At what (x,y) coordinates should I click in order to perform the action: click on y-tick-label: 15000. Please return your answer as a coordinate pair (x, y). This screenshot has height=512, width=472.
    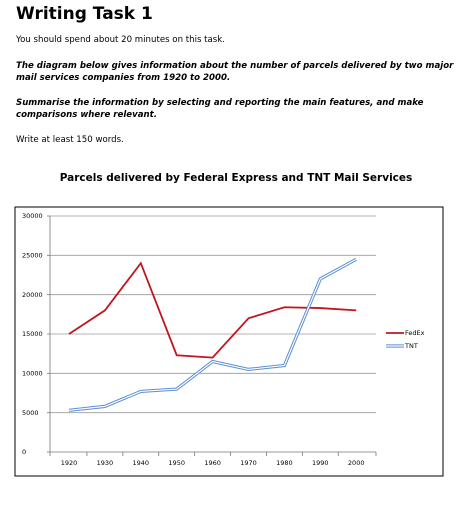
    Looking at the image, I should click on (32, 334).